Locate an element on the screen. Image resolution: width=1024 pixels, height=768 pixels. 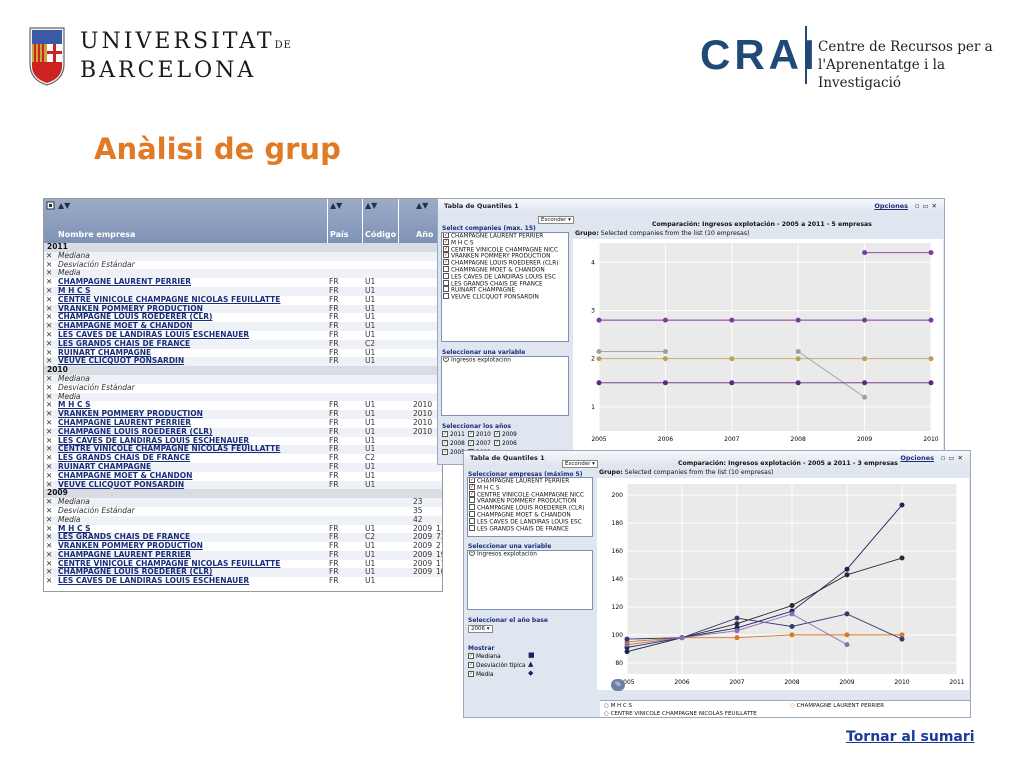
table-menu-icon is located at coordinates (51, 206).